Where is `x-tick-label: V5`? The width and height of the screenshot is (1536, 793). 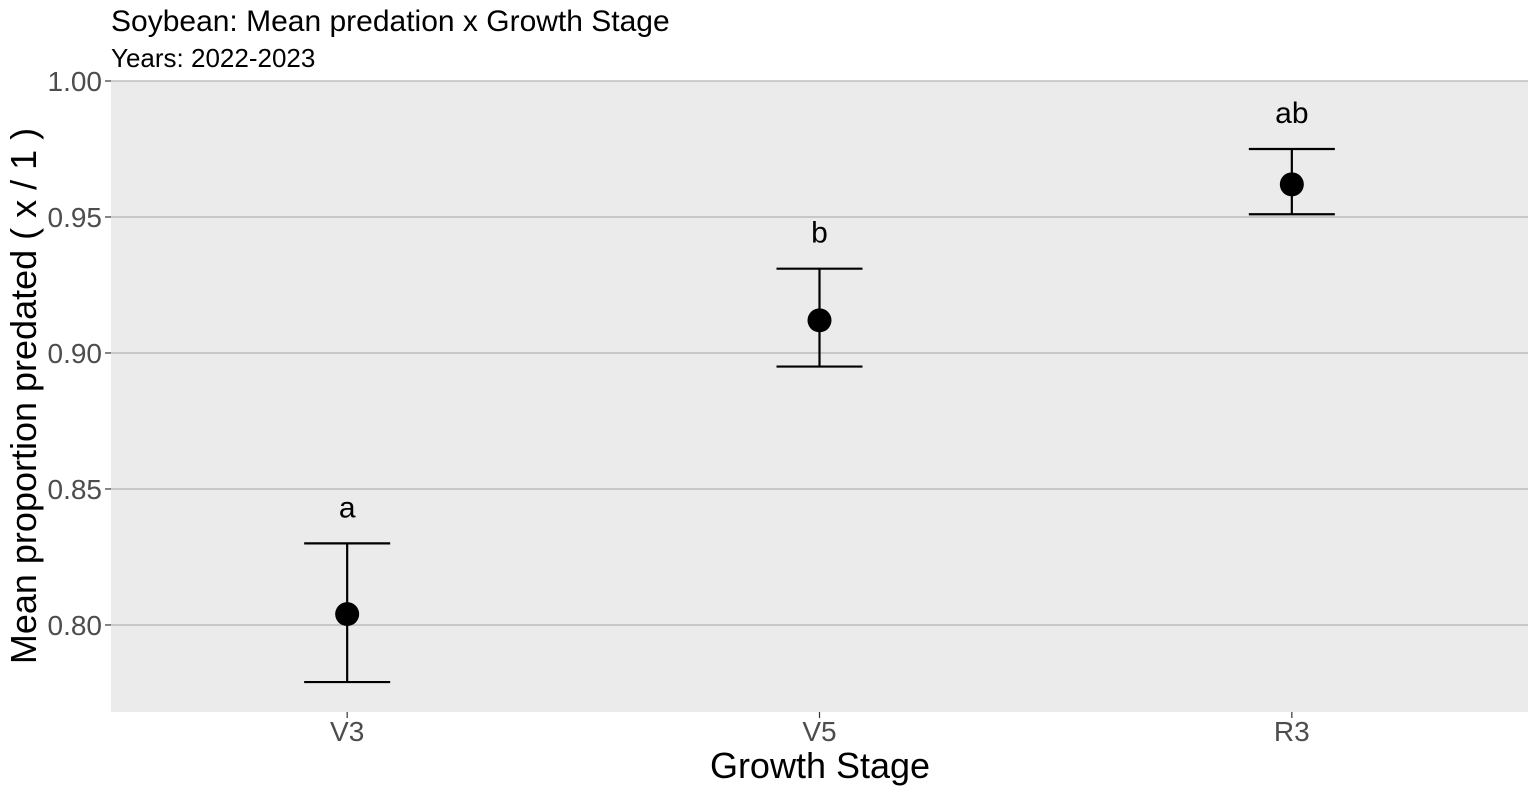
x-tick-label: V5 is located at coordinates (819, 731).